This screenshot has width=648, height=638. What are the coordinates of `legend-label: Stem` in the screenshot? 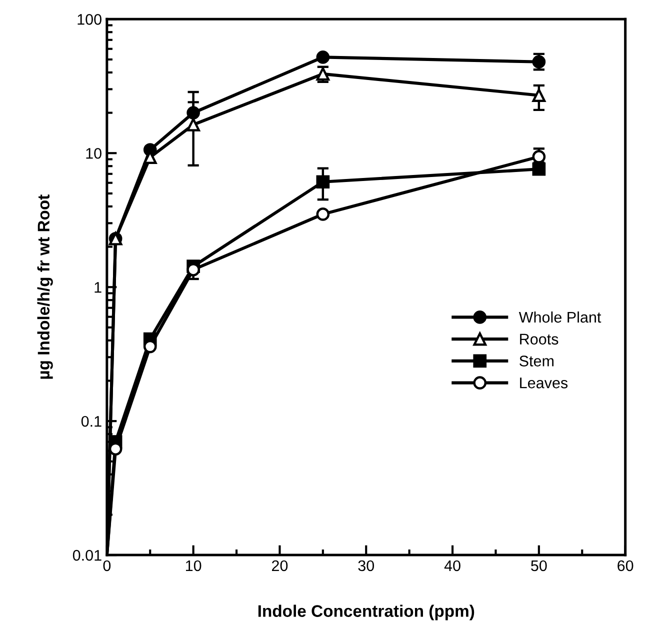 It's located at (537, 361).